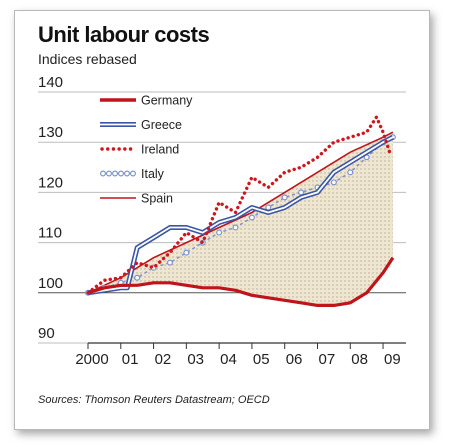 Image resolution: width=450 pixels, height=447 pixels. I want to click on x-tick-label: 01, so click(130, 359).